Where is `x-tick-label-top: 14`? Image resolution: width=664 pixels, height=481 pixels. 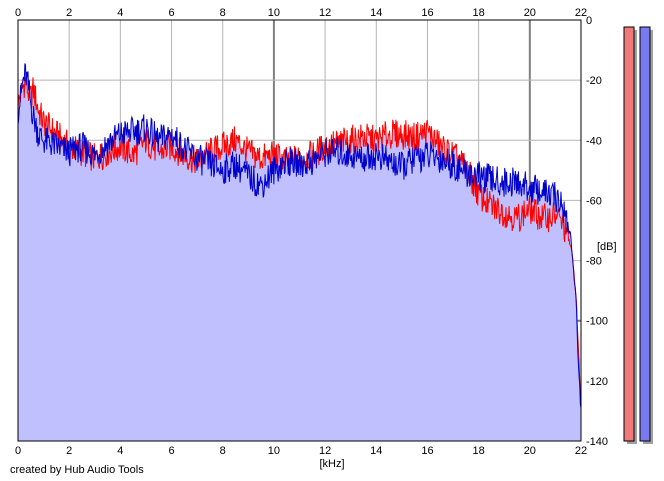
x-tick-label-top: 14 is located at coordinates (376, 13).